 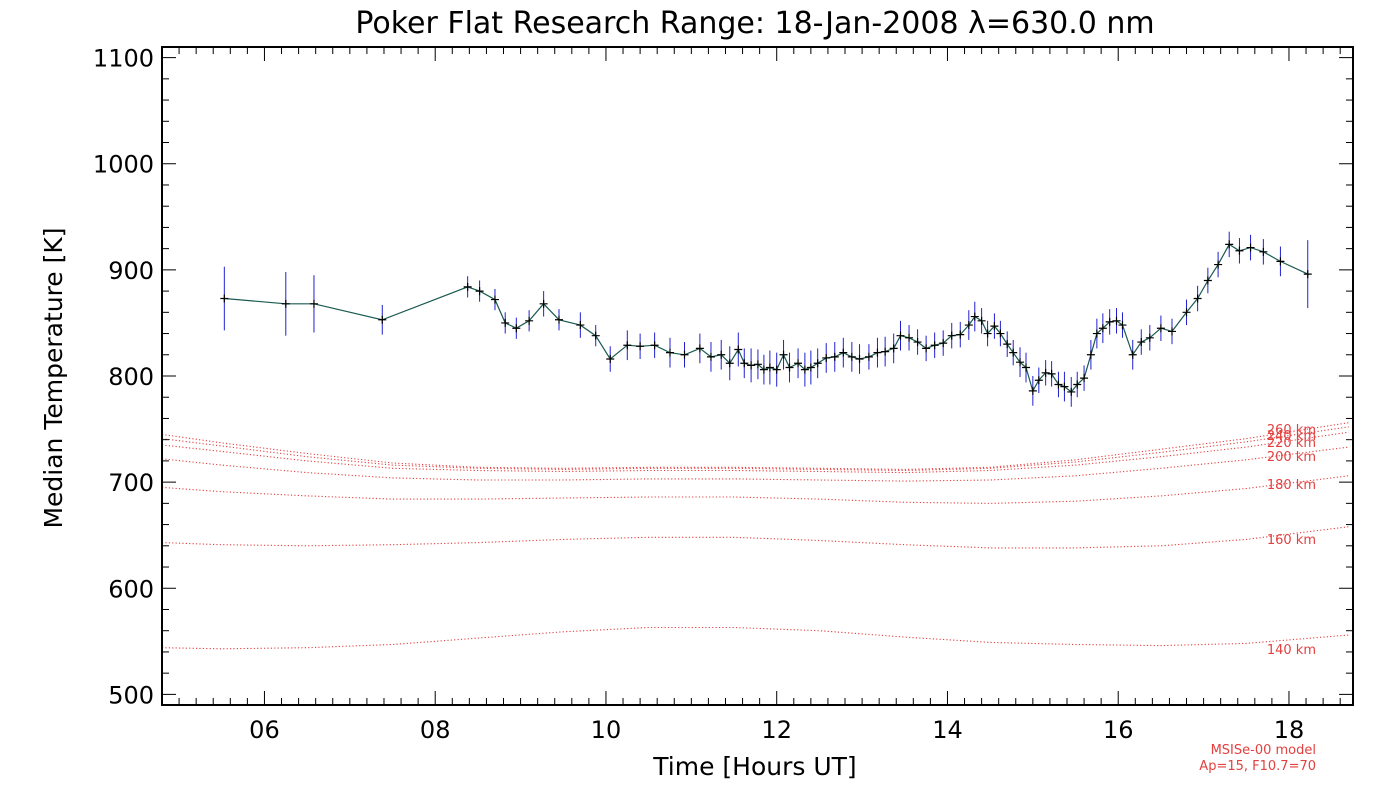 What do you see at coordinates (766, 318) in the screenshot?
I see `measurement-line` at bounding box center [766, 318].